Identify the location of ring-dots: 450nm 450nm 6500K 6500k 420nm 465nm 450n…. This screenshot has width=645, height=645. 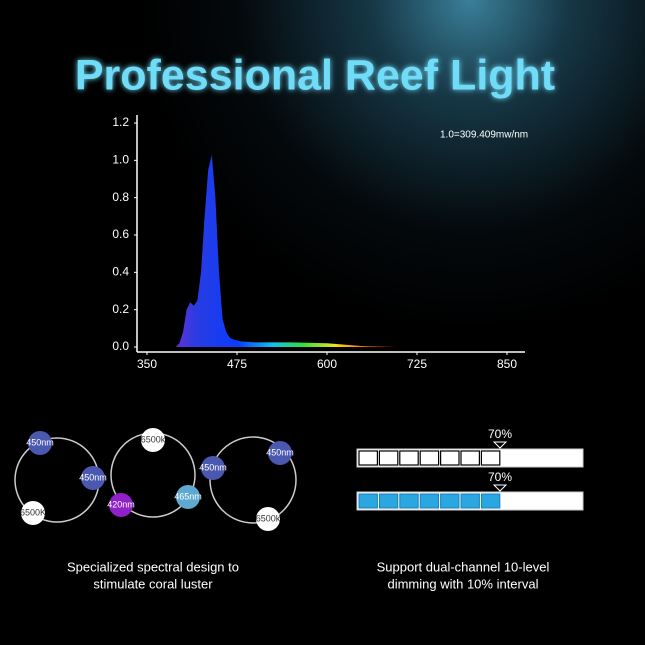
(157, 479).